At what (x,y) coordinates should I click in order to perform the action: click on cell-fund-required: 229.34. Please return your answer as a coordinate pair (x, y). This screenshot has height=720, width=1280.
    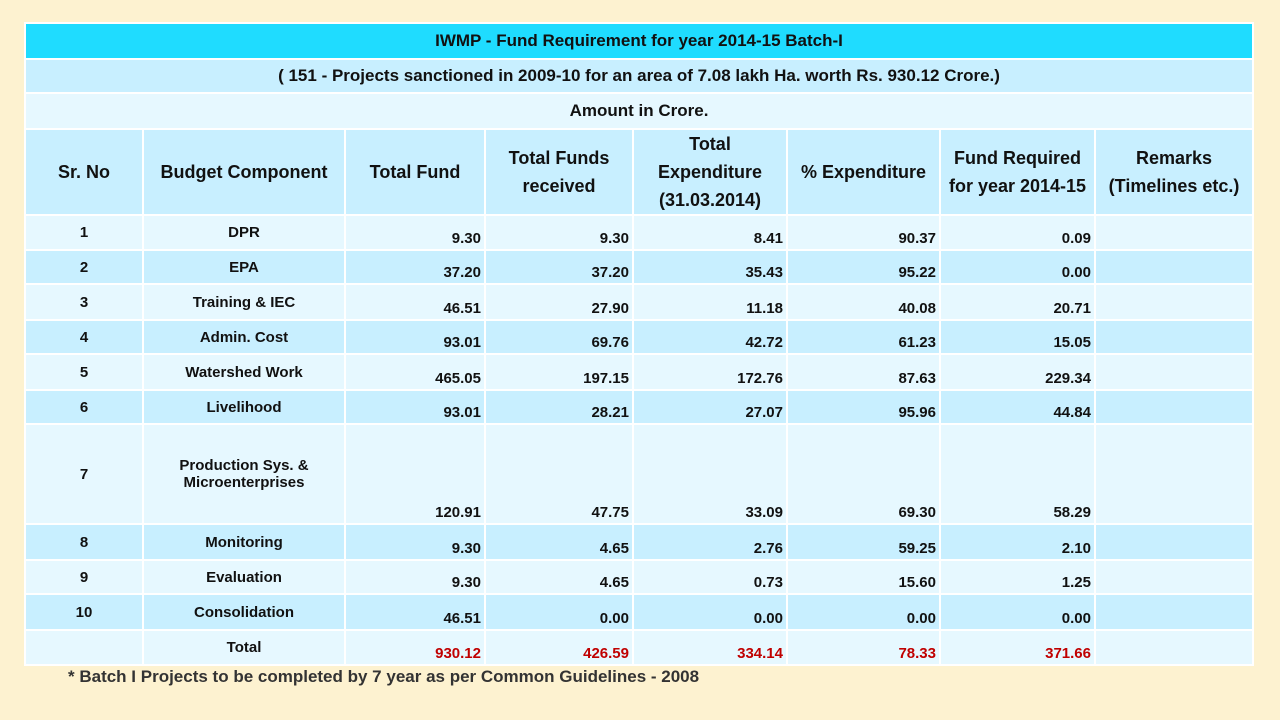
    Looking at the image, I should click on (1017, 372).